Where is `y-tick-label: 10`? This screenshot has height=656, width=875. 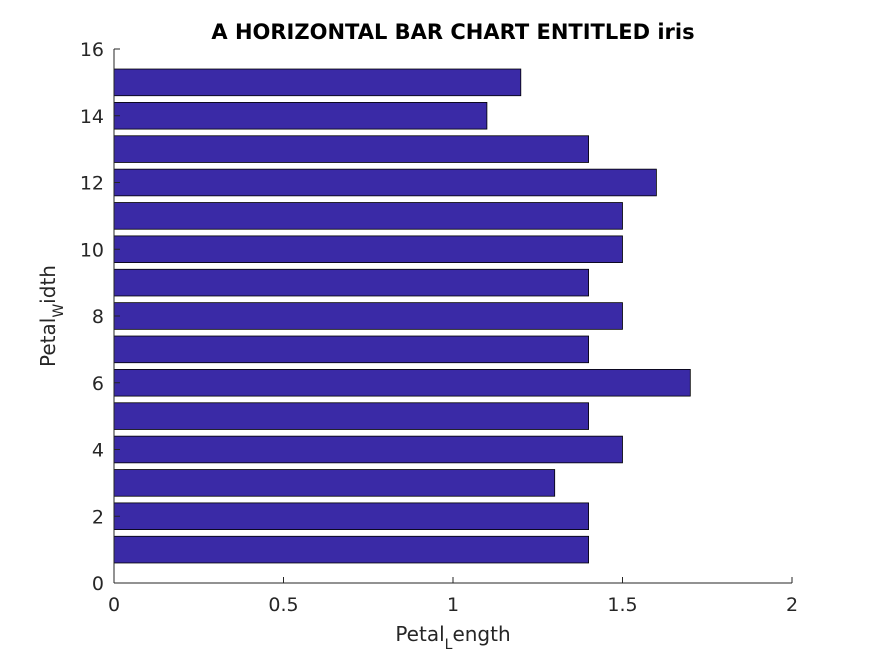 y-tick-label: 10 is located at coordinates (92, 250).